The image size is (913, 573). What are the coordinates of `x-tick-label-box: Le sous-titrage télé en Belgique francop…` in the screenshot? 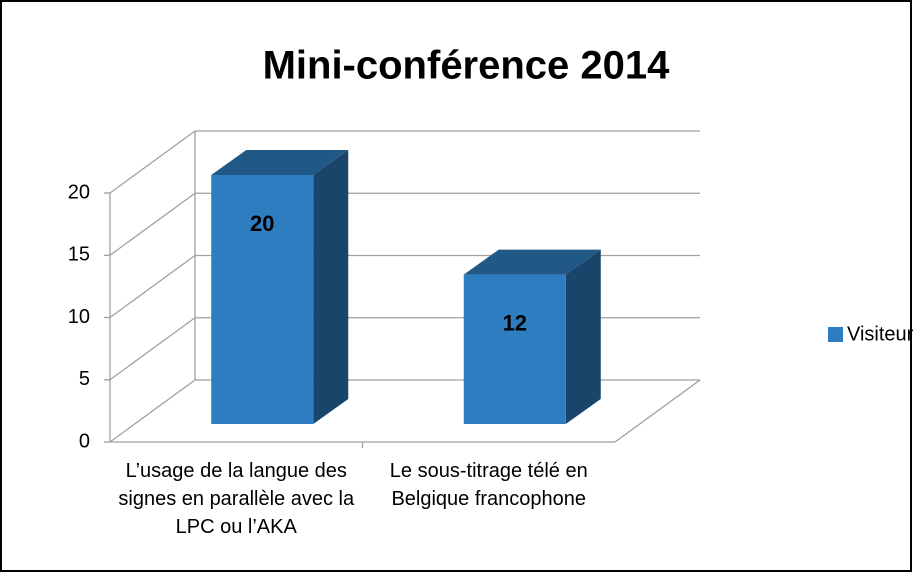 It's located at (488, 485).